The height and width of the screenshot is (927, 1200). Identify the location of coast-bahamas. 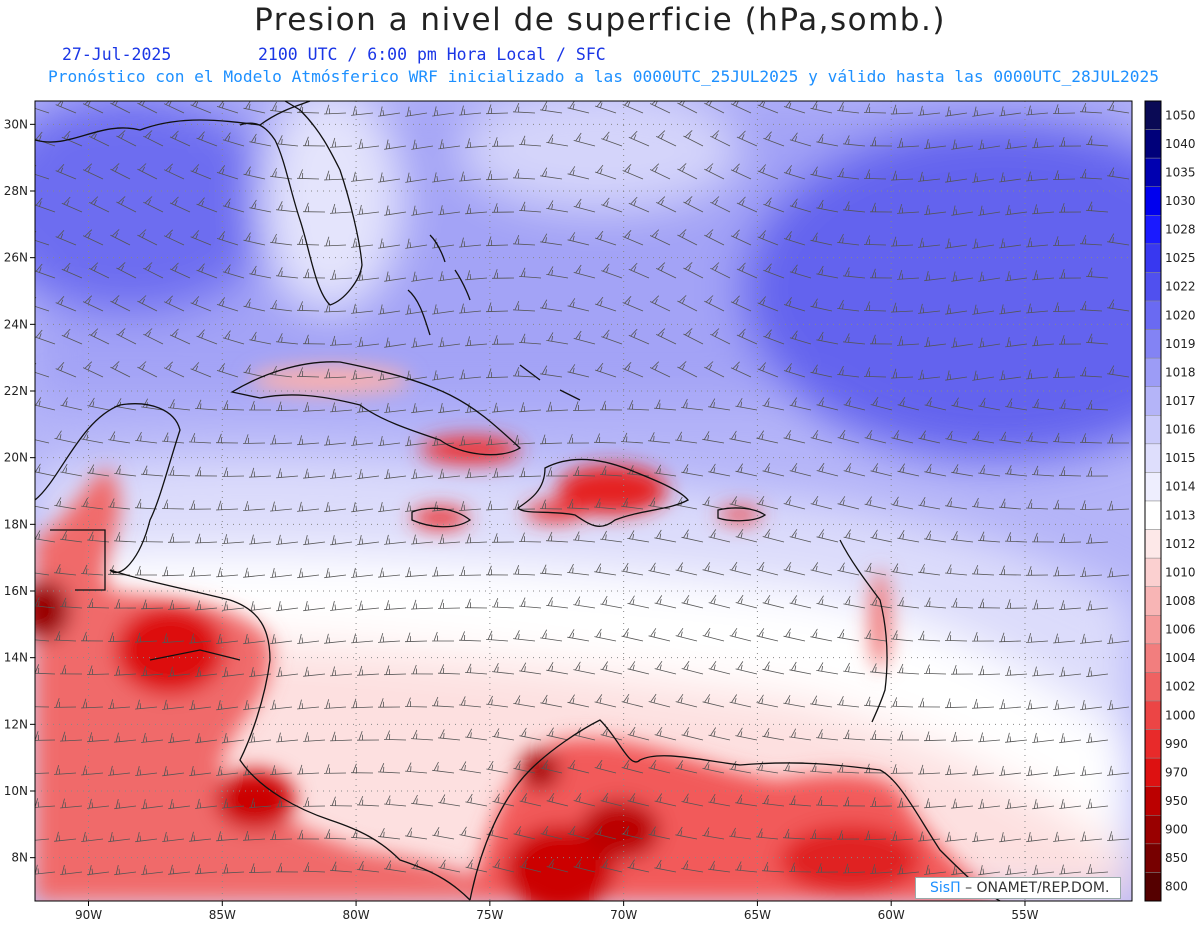
(494, 317).